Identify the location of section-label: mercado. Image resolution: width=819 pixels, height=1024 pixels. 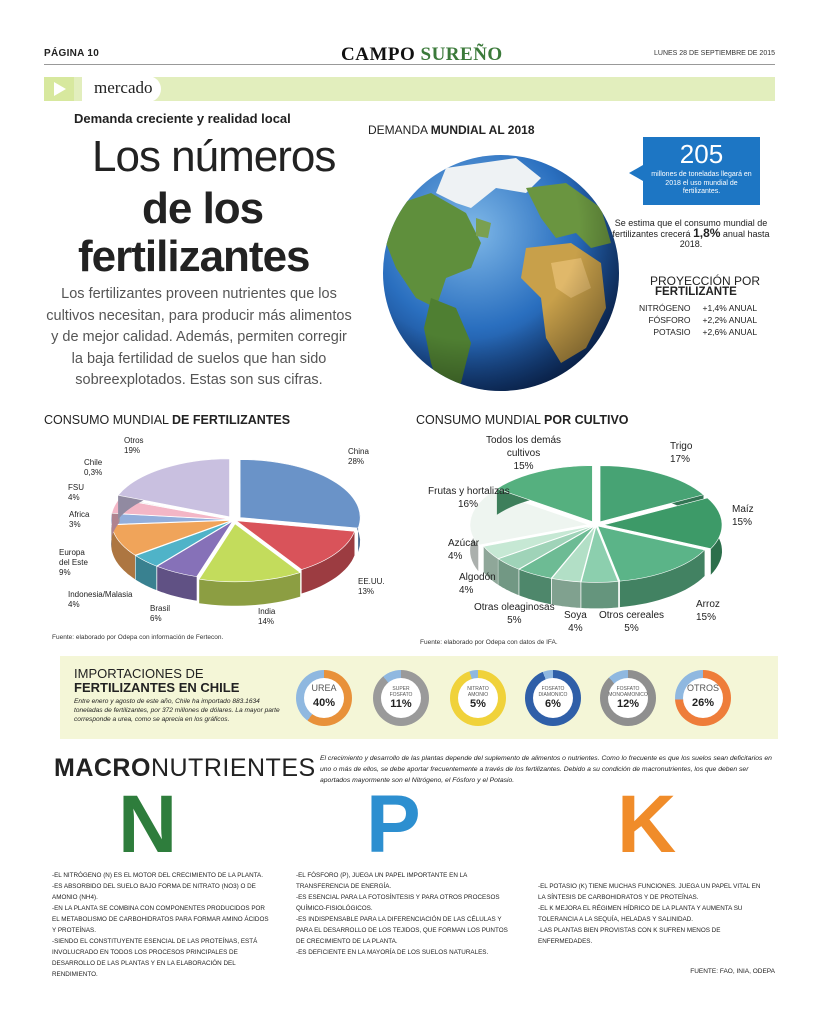
(121, 89).